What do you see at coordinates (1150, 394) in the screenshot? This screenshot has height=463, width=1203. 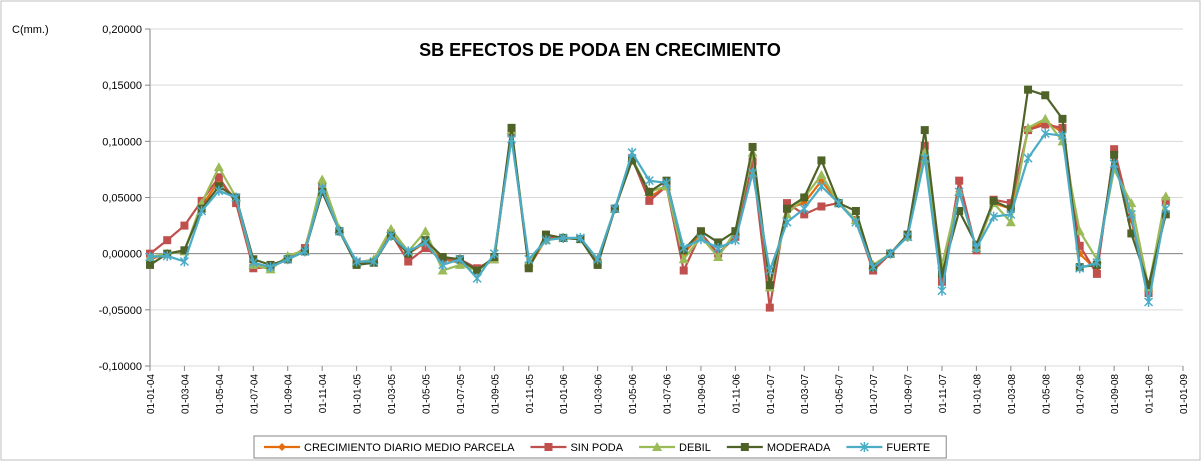 I see `x-tick-label: 01-11-08` at bounding box center [1150, 394].